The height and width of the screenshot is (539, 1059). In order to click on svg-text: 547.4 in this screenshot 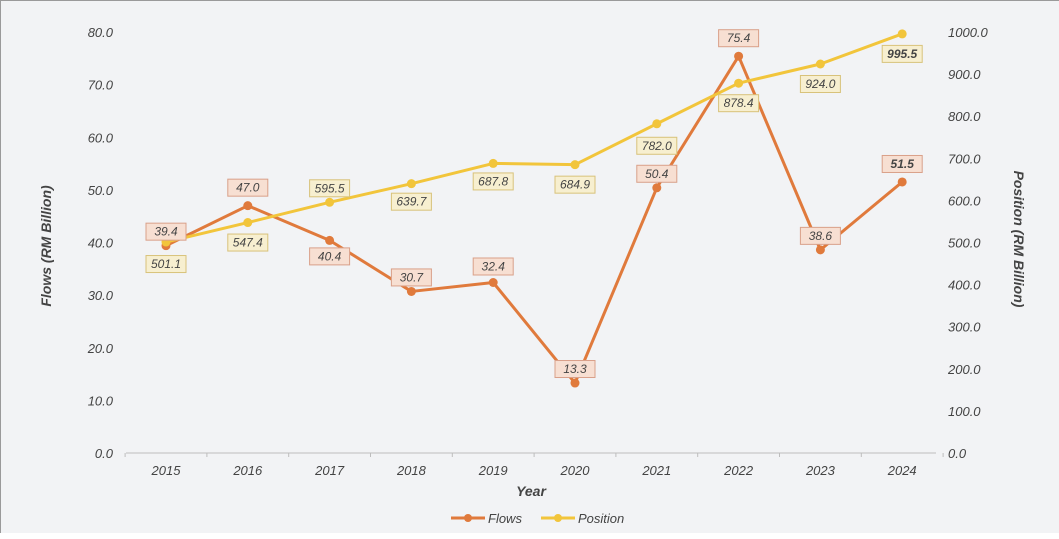, I will do `click(248, 243)`.